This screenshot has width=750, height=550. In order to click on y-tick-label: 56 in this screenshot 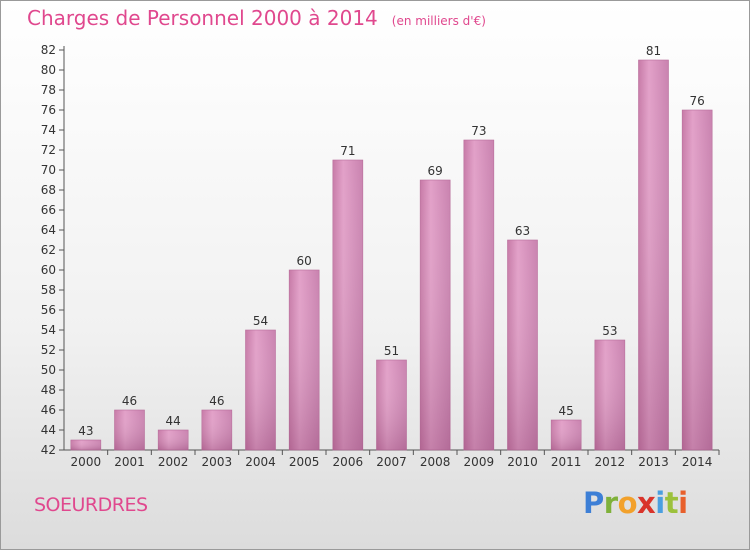, I will do `click(48, 310)`.